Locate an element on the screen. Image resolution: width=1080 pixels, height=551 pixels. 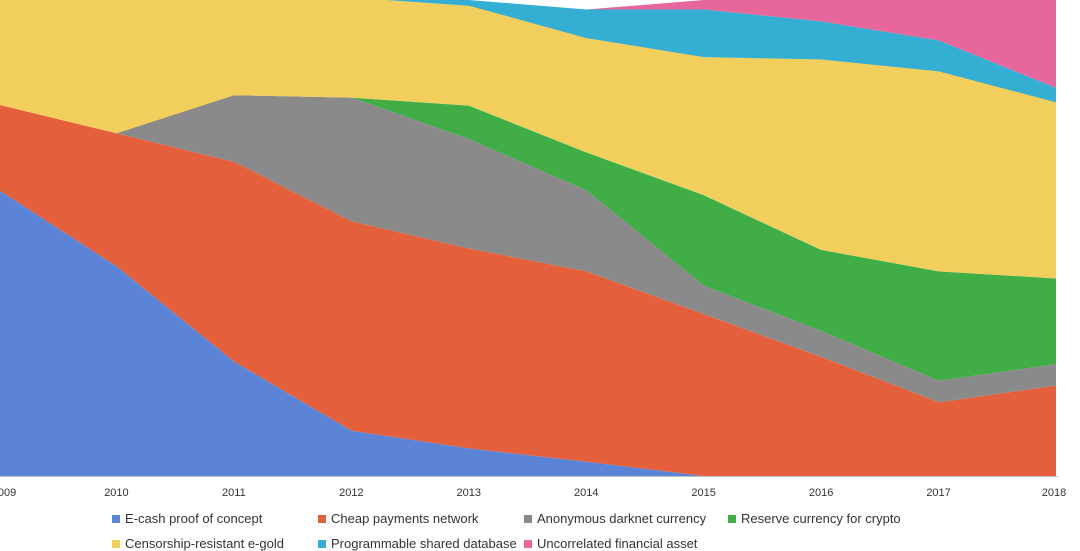
legend-item: Reserve currency for crypto is located at coordinates (814, 518).